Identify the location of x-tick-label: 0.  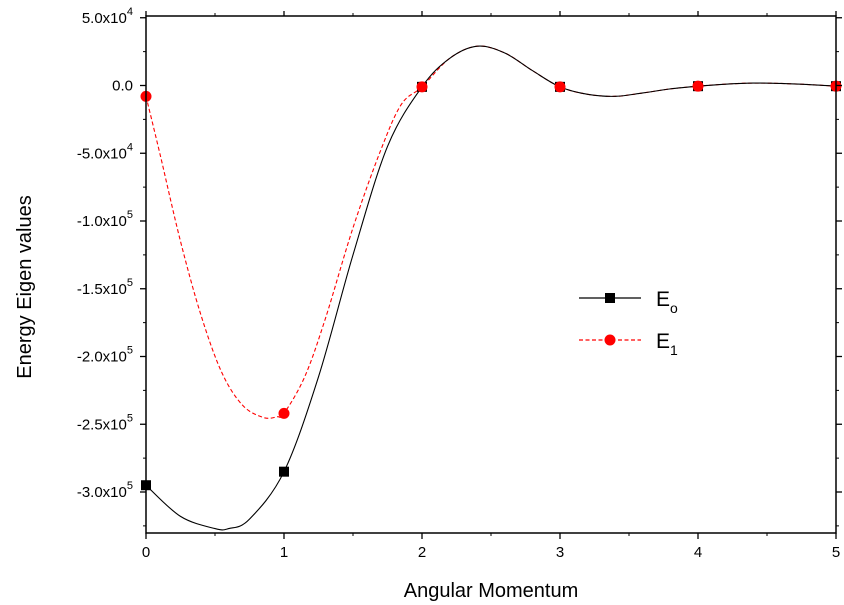
(146, 552).